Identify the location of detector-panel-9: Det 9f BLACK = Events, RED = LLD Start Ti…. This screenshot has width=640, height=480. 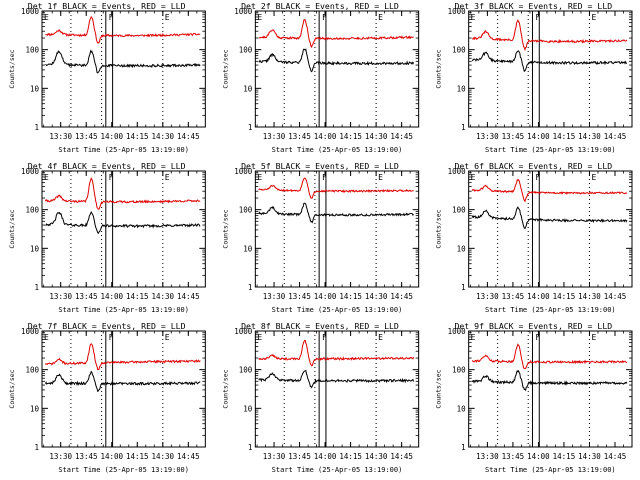
(534, 397).